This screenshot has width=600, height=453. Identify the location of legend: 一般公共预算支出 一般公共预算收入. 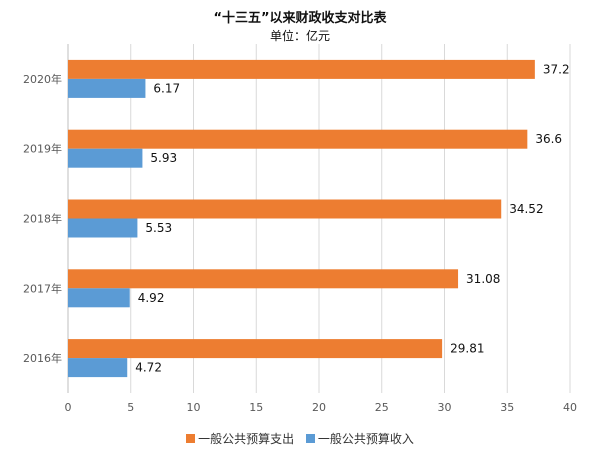
(300, 438).